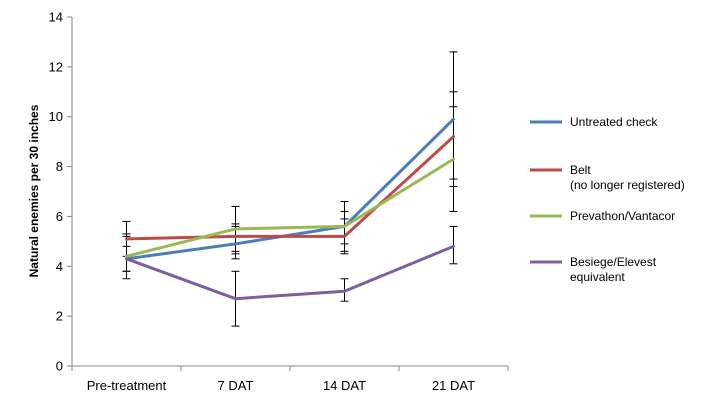 The width and height of the screenshot is (720, 410). Describe the element at coordinates (236, 385) in the screenshot. I see `x-tick-label: 7 DAT` at that location.